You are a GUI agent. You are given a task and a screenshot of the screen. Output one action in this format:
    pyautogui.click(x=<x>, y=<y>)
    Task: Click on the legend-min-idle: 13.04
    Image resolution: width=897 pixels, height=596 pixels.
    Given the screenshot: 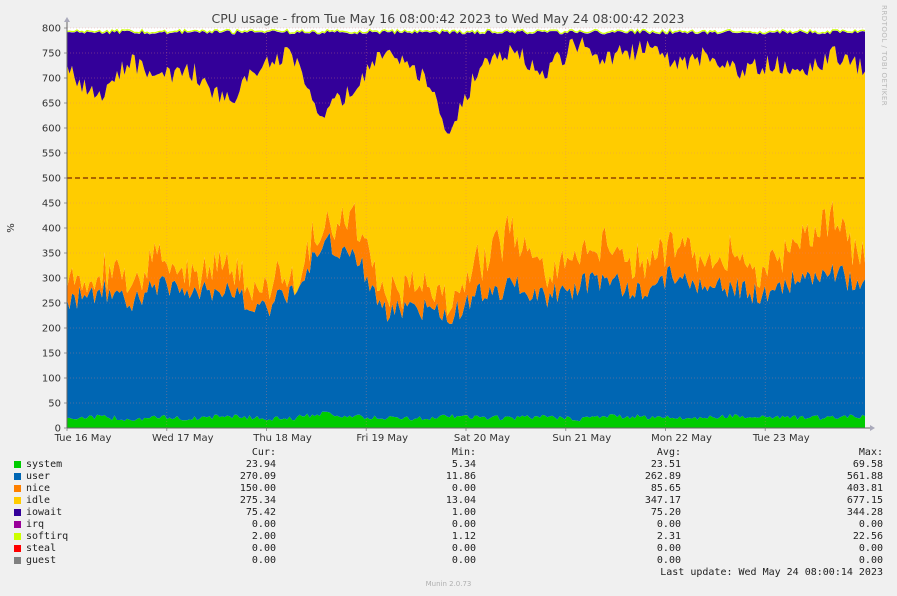 What is the action you would take?
    pyautogui.click(x=460, y=500)
    